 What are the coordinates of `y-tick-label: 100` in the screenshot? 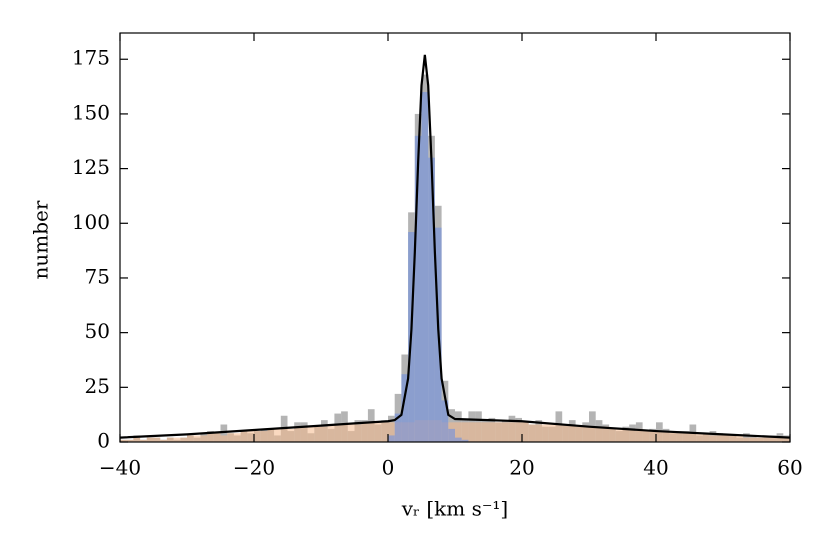 It's located at (91, 222).